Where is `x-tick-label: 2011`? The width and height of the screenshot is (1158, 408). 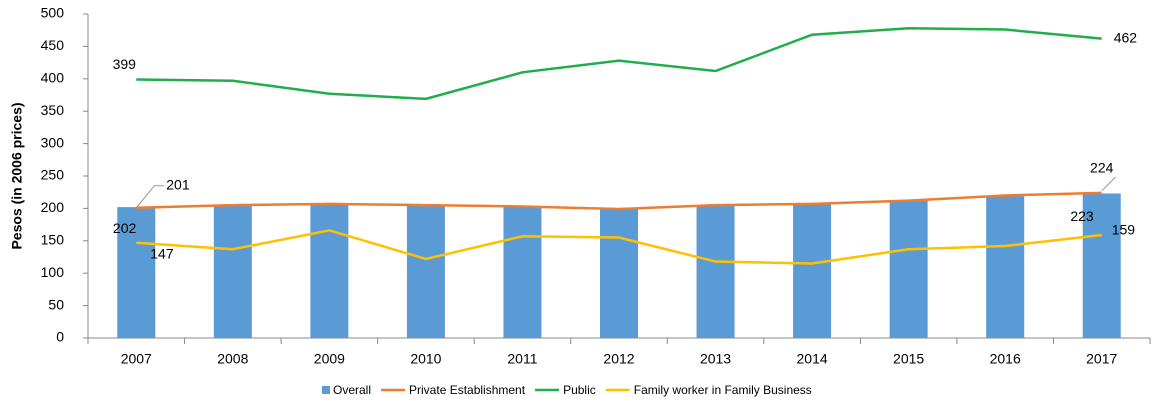 x-tick-label: 2011 is located at coordinates (522, 359).